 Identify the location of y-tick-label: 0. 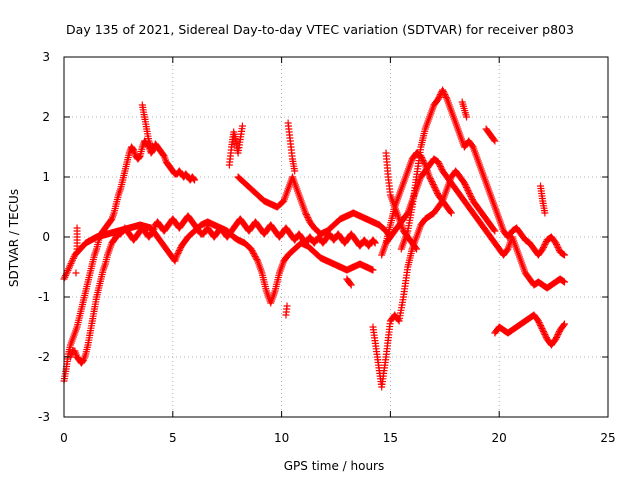
(46, 237).